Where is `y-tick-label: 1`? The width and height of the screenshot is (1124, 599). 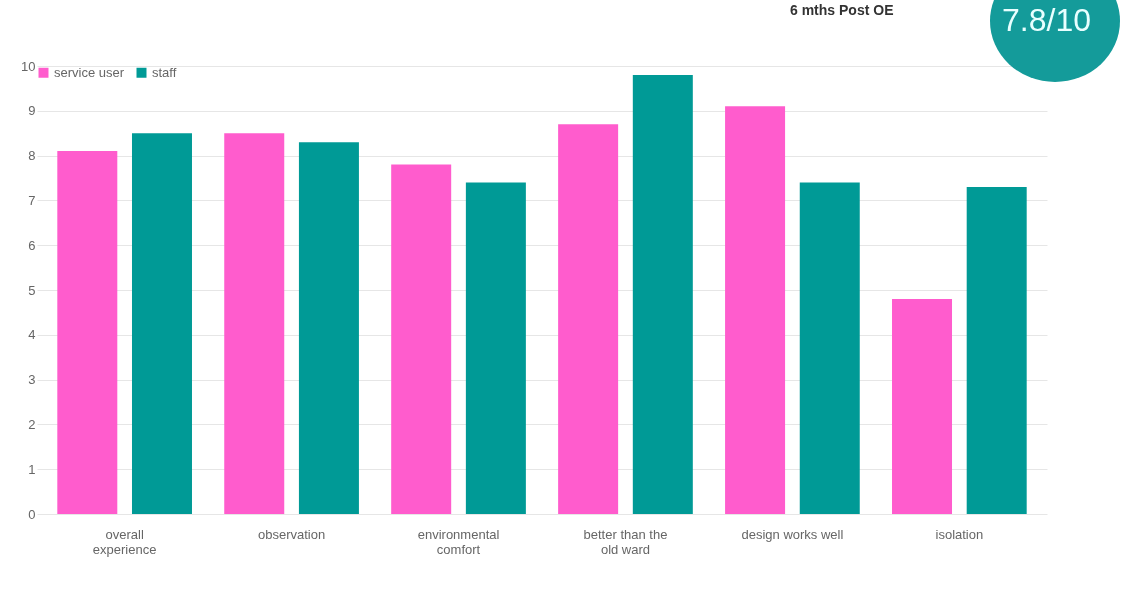
y-tick-label: 1 is located at coordinates (32, 469).